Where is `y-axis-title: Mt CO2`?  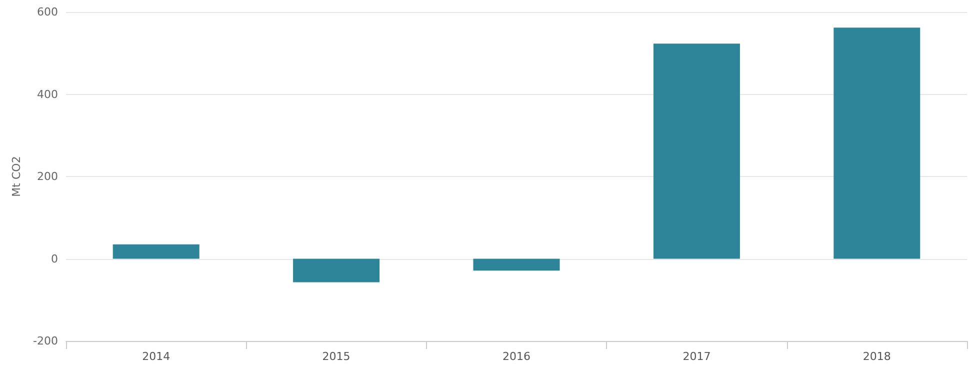
y-axis-title: Mt CO2 is located at coordinates (17, 176).